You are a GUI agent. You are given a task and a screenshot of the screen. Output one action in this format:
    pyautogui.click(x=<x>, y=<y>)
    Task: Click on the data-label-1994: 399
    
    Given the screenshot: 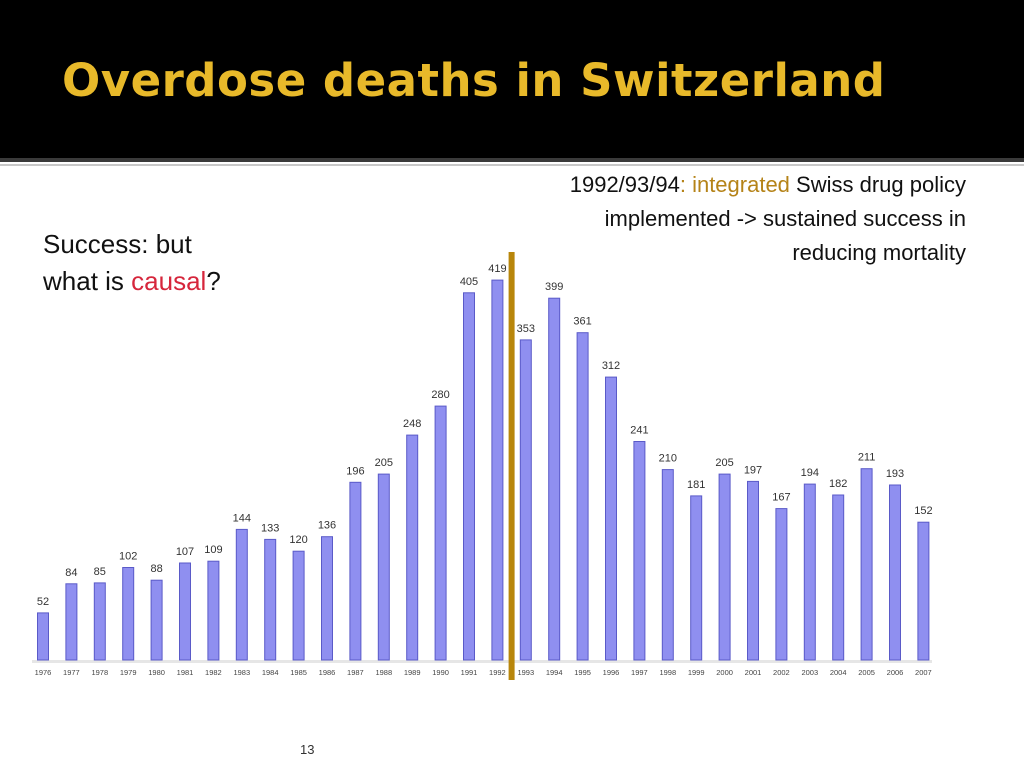 What is the action you would take?
    pyautogui.click(x=554, y=287)
    